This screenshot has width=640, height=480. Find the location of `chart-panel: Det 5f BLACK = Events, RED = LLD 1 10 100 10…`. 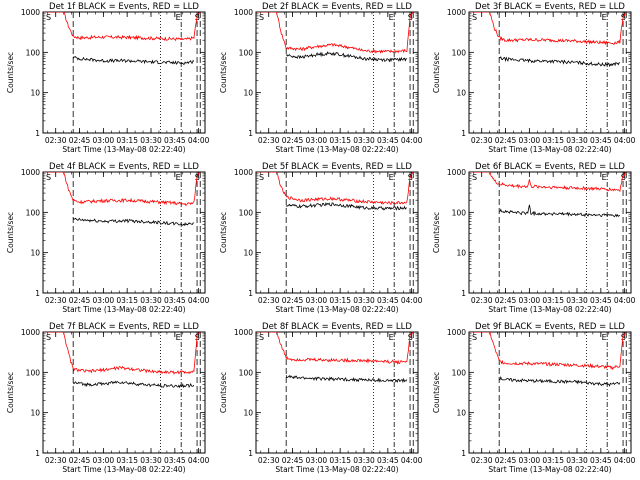

chart-panel: Det 5f BLACK = Events, RED = LLD 1 10 100 10… is located at coordinates (321, 238).